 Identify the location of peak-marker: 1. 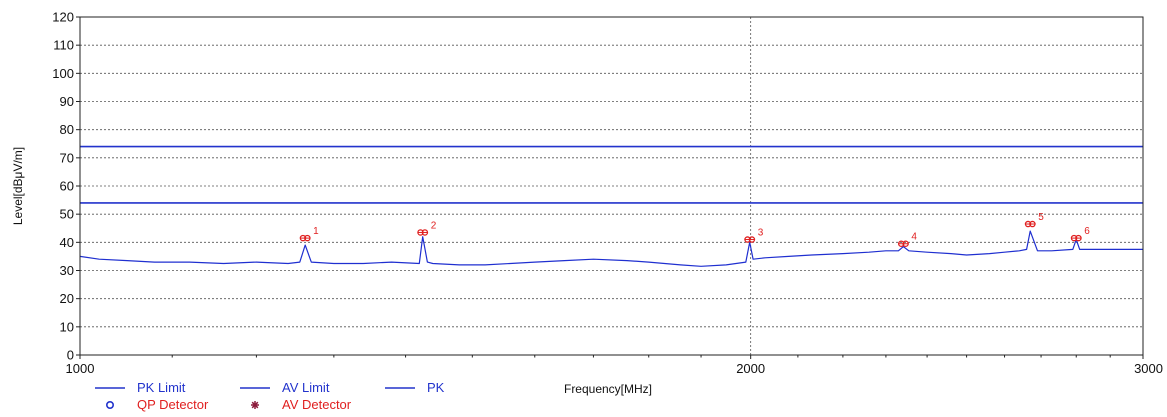
(309, 234).